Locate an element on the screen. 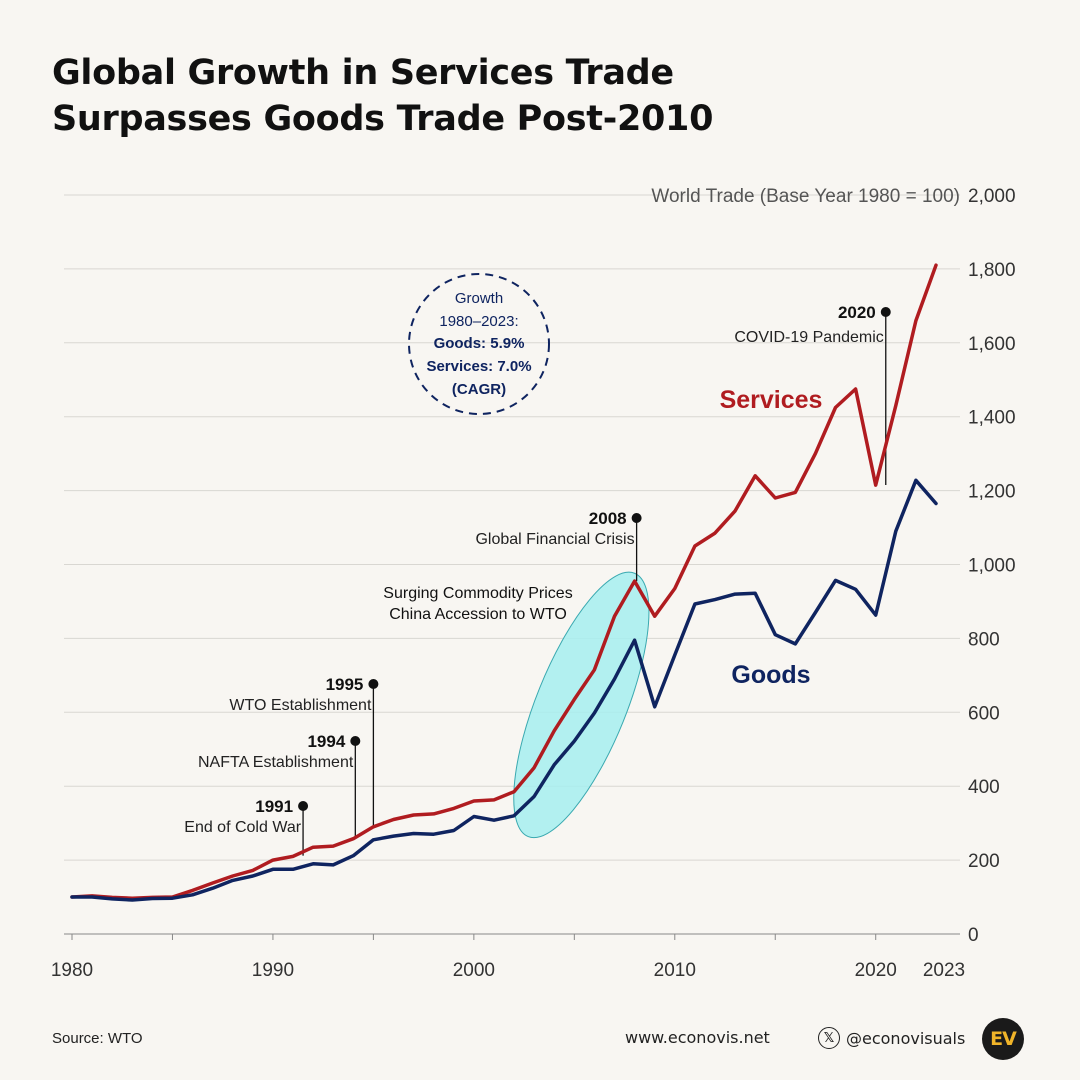 Image resolution: width=1080 pixels, height=1080 pixels. econovis-logo: EV is located at coordinates (1003, 1039).